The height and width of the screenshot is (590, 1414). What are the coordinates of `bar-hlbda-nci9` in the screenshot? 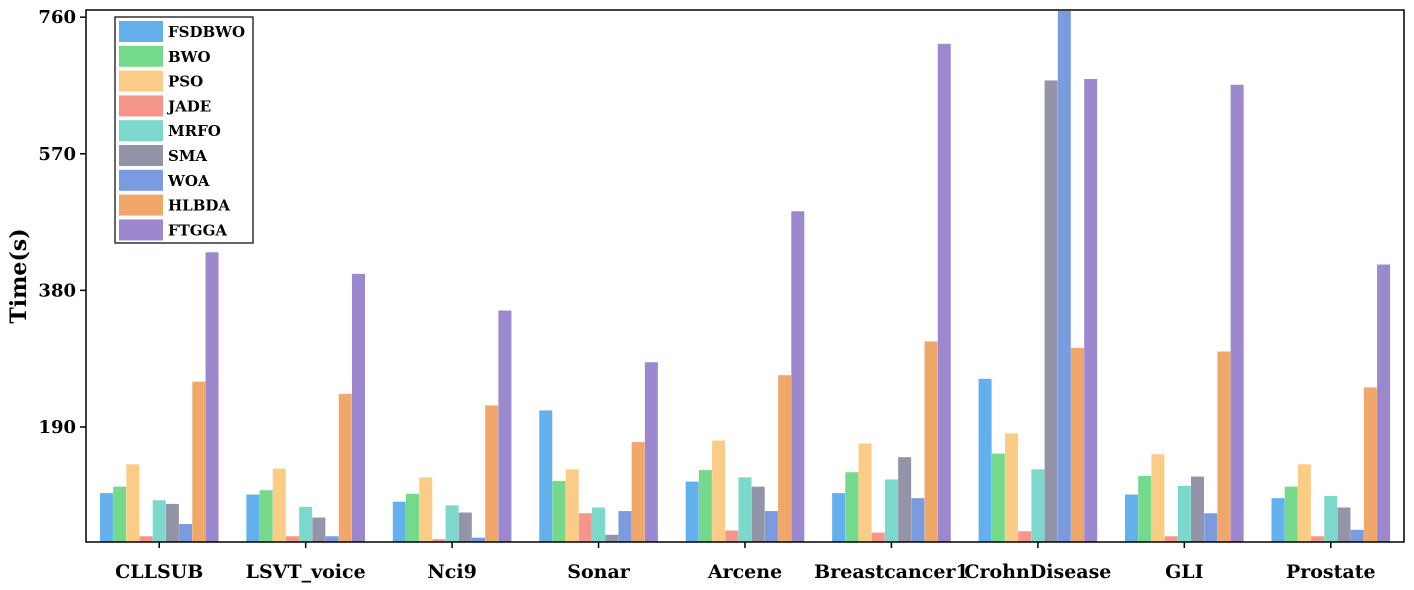 It's located at (492, 473).